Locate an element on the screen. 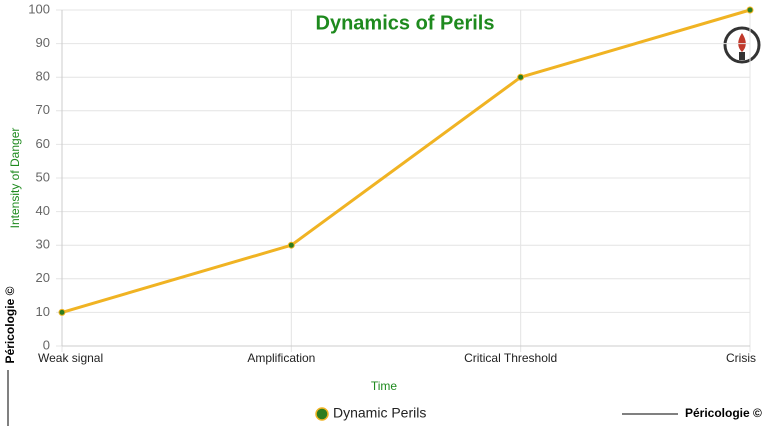  y-tick-label: 50 is located at coordinates (43, 176).